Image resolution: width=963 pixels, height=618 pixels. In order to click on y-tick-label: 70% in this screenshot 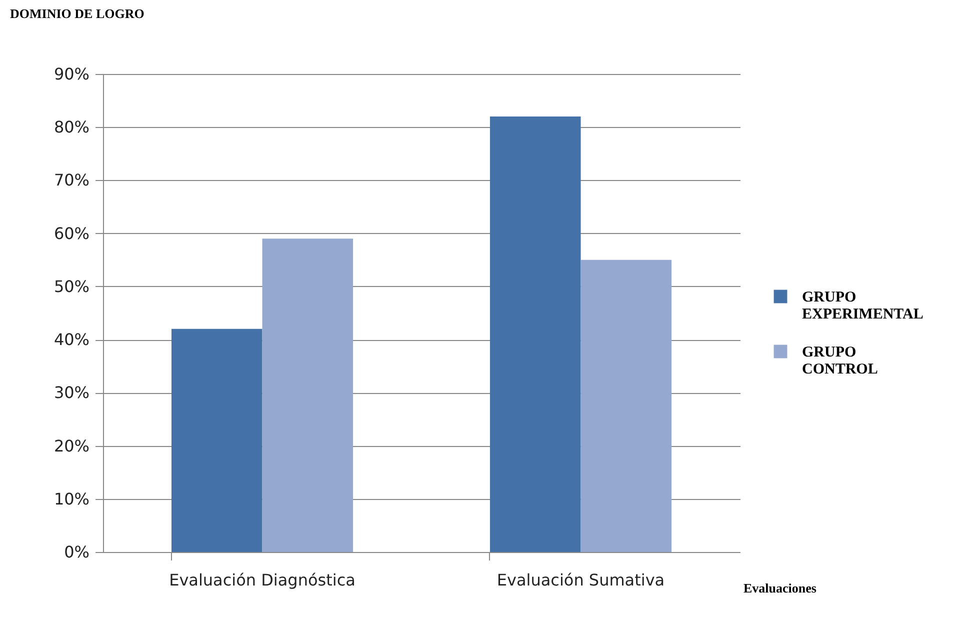, I will do `click(72, 180)`.